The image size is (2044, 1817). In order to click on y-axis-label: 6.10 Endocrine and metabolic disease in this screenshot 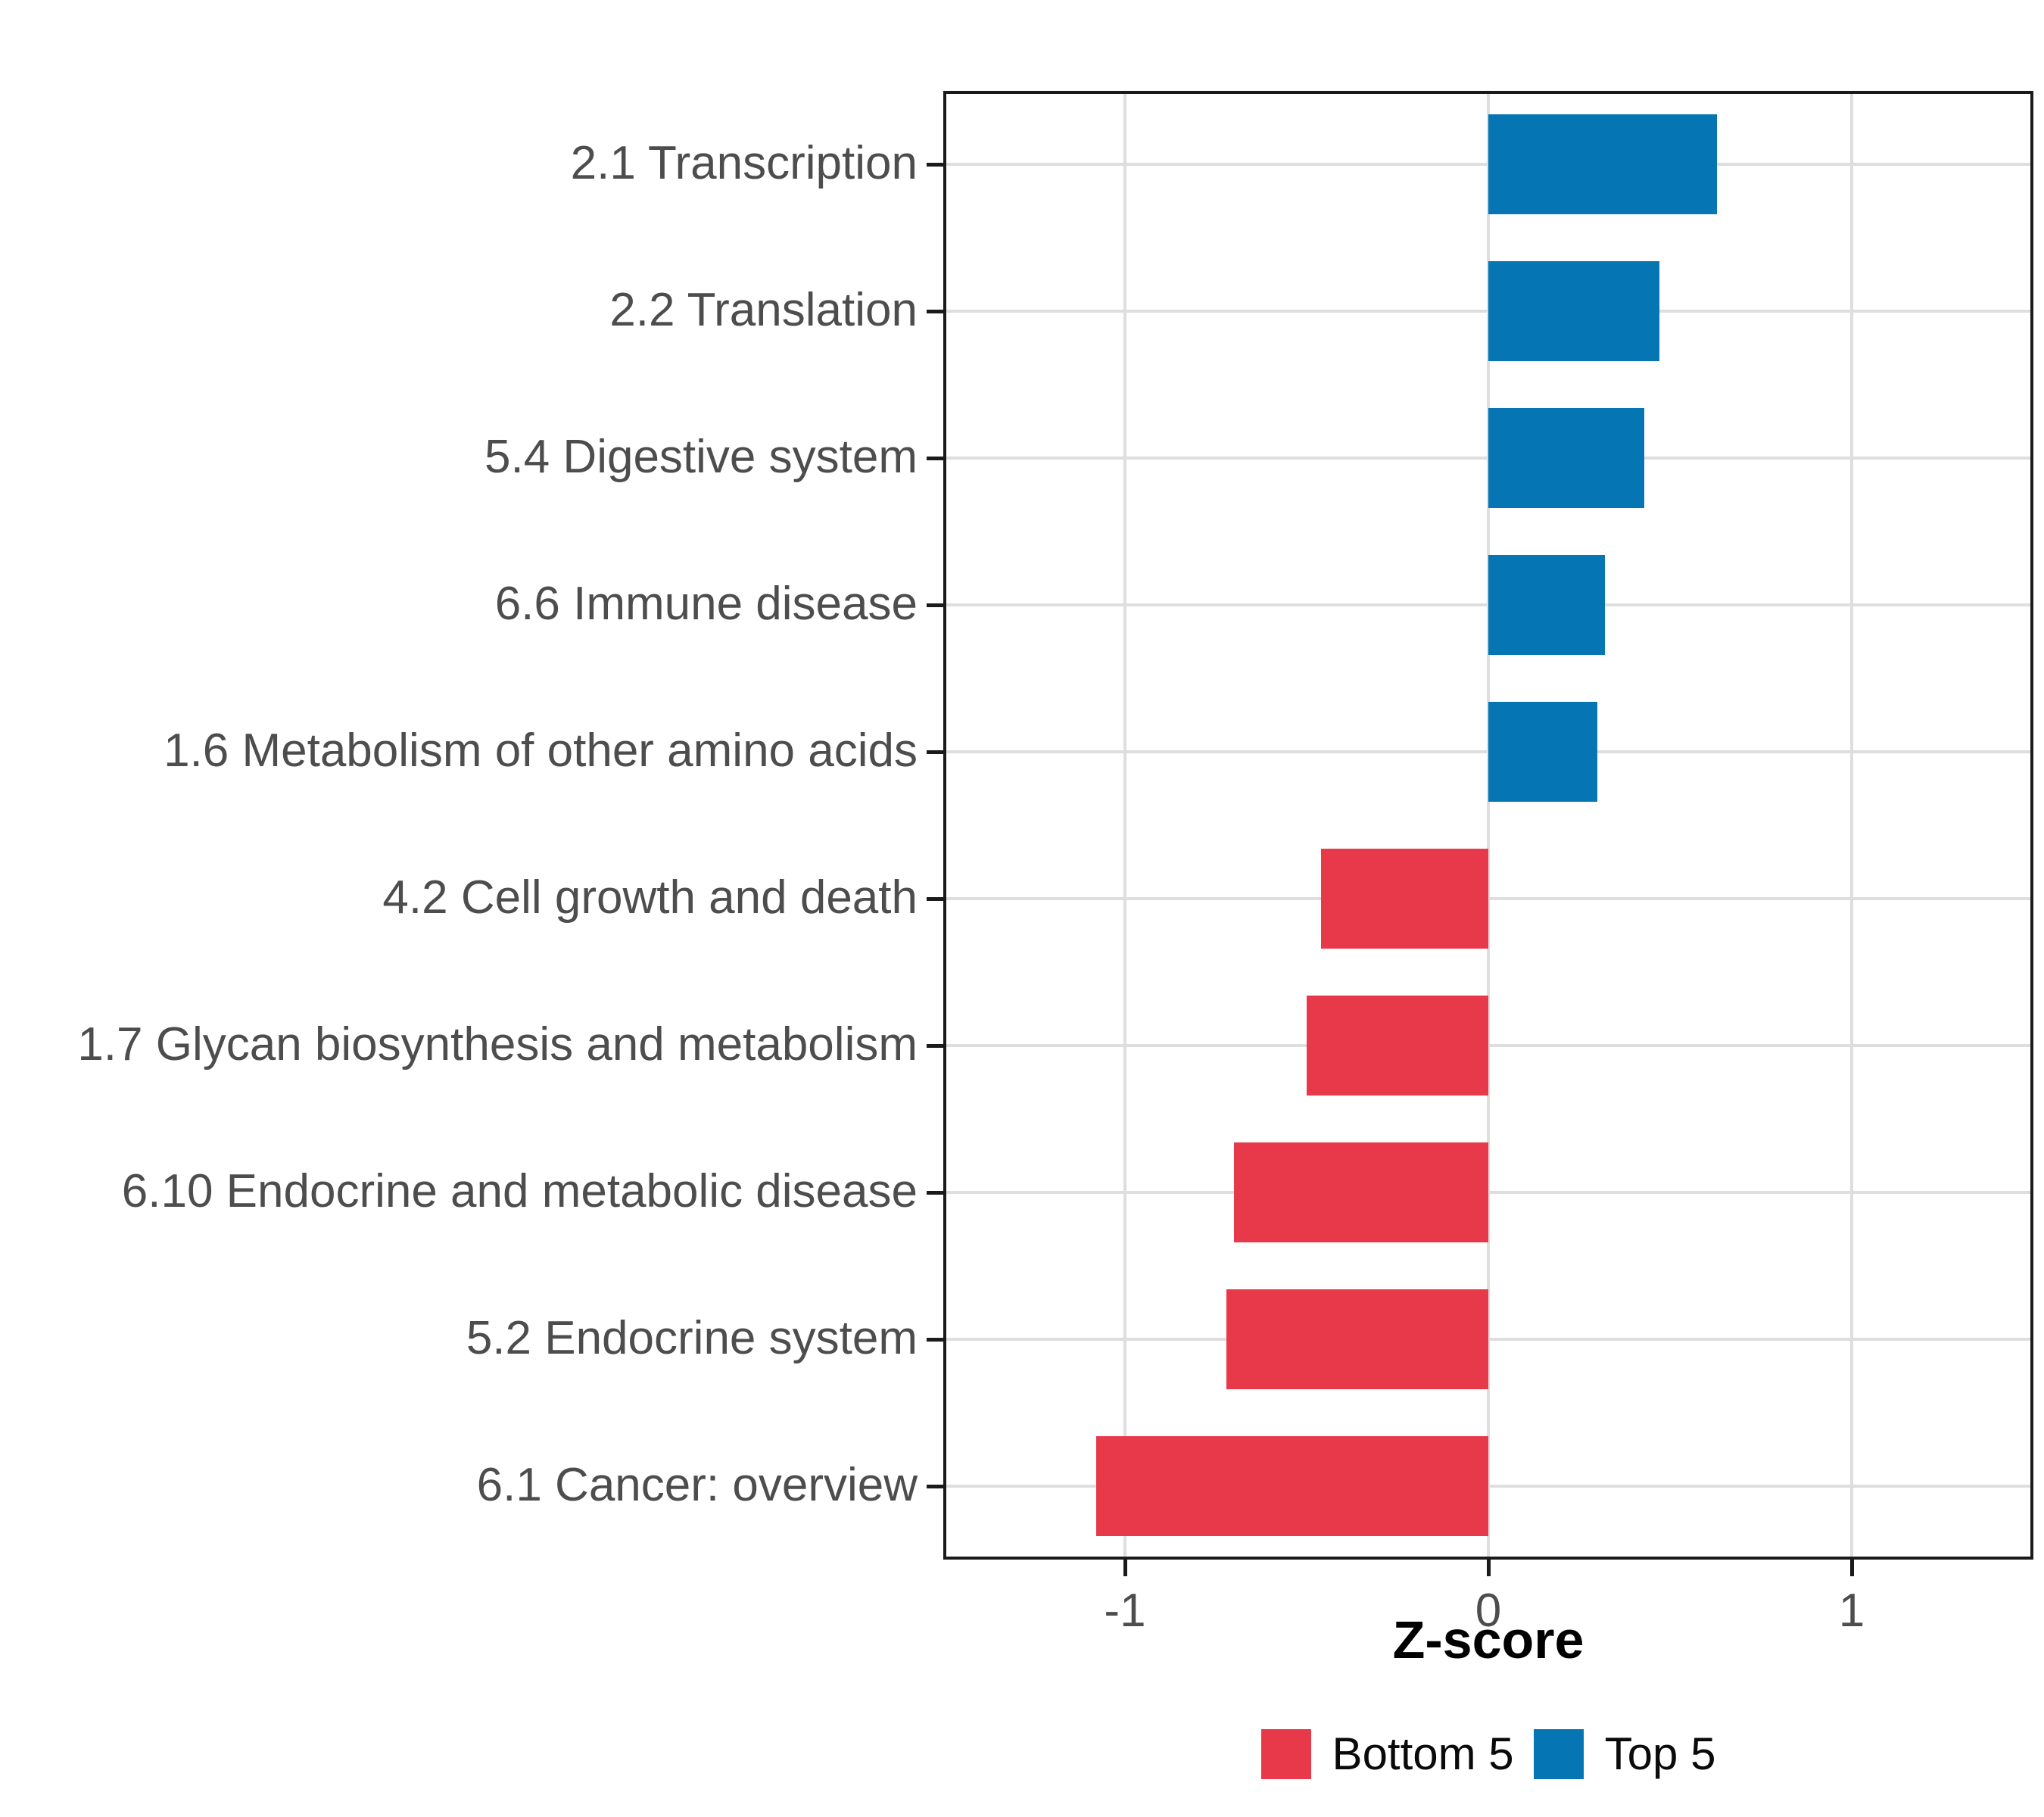, I will do `click(519, 1191)`.